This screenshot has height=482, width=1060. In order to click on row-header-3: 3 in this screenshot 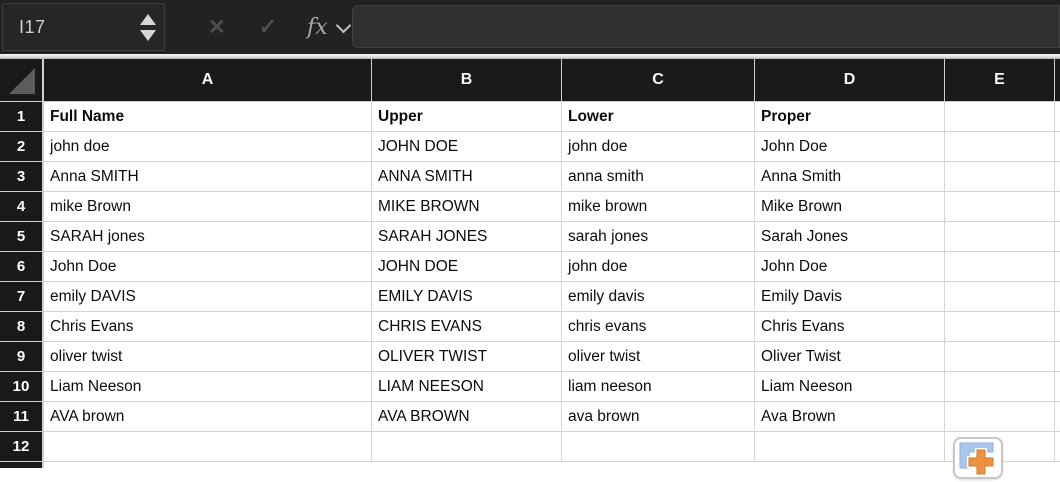, I will do `click(22, 177)`.